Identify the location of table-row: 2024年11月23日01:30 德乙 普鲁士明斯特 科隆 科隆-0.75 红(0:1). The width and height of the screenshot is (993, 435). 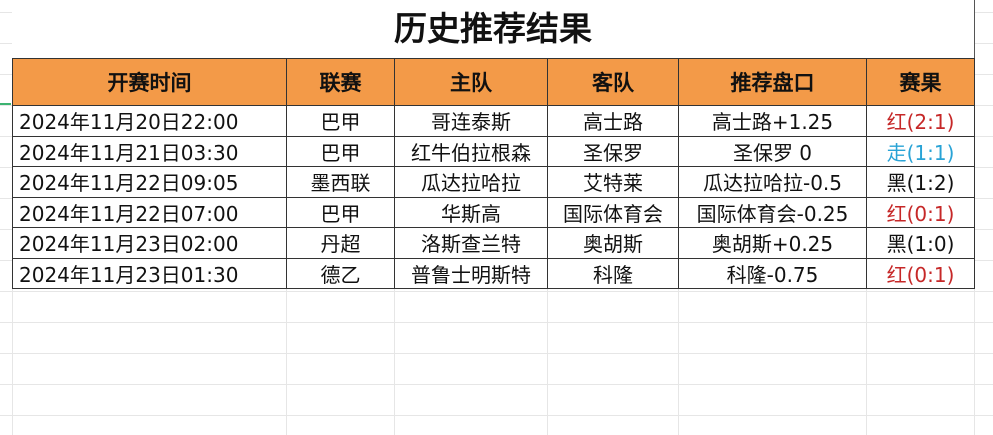
(493, 273).